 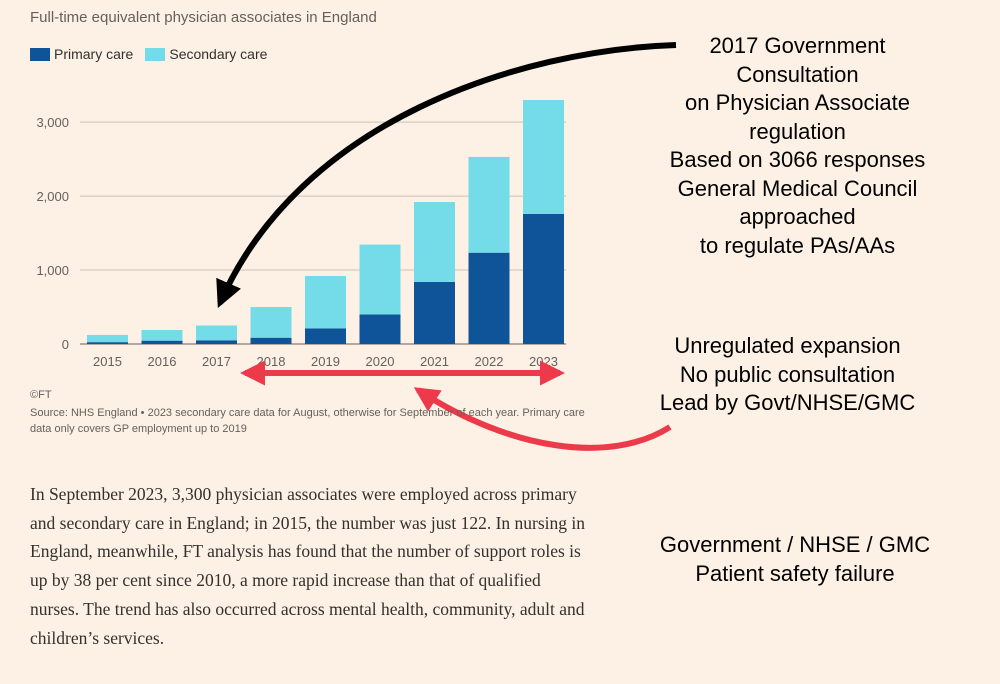 What do you see at coordinates (543, 361) in the screenshot?
I see `x-tick-label: 2023` at bounding box center [543, 361].